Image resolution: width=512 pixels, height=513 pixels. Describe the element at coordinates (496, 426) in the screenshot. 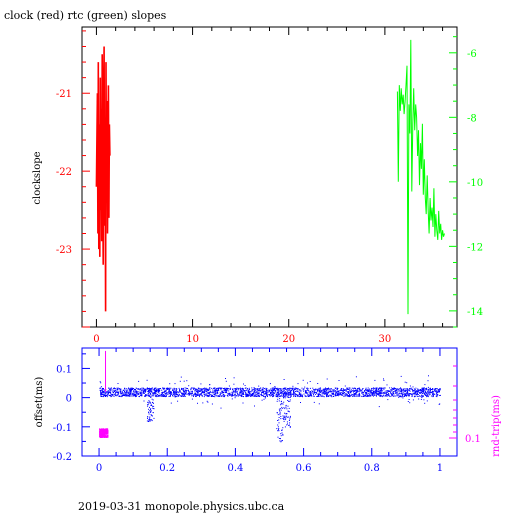

I see `bottom-y2-axis-label: rnd-trip(ms)` at that location.